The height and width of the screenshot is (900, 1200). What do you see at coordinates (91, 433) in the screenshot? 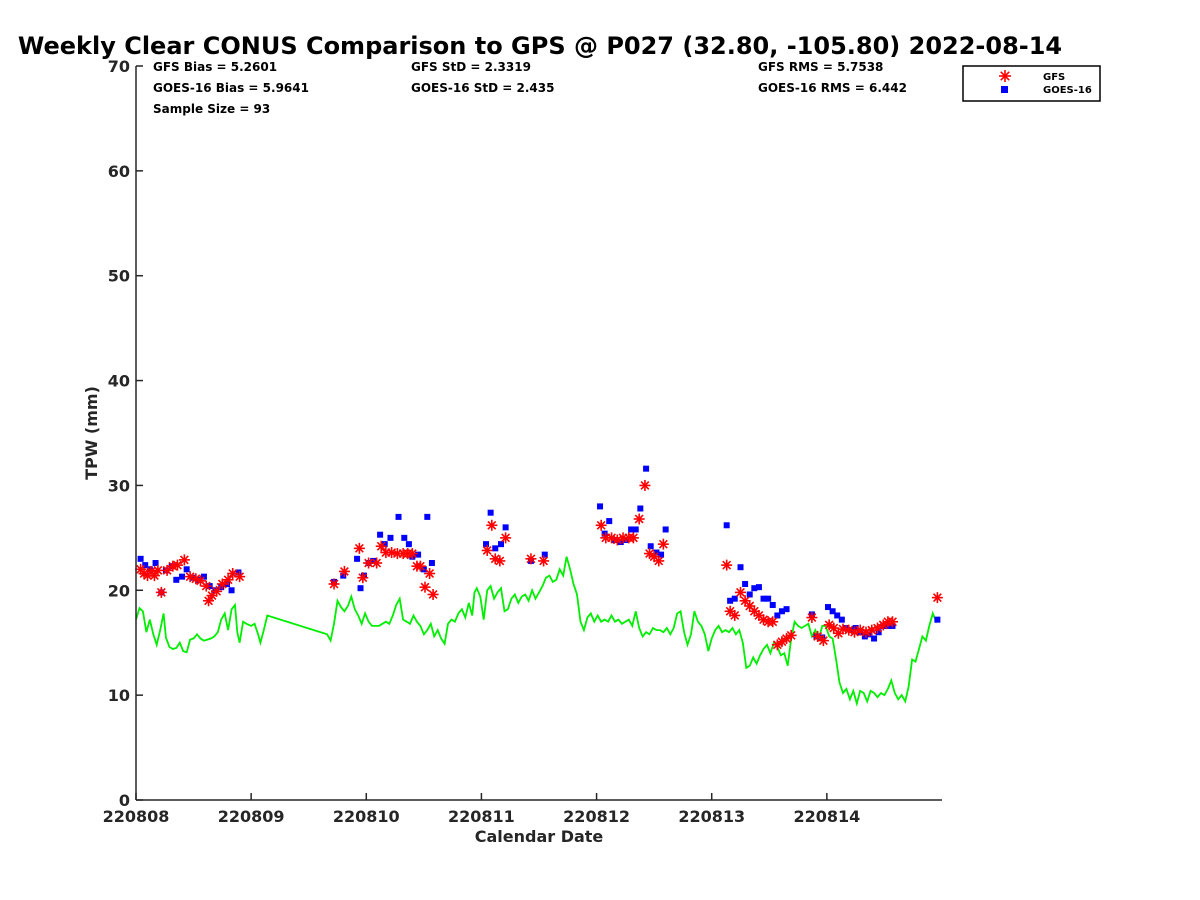
I see `y-axis-label: TPW (mm)` at bounding box center [91, 433].